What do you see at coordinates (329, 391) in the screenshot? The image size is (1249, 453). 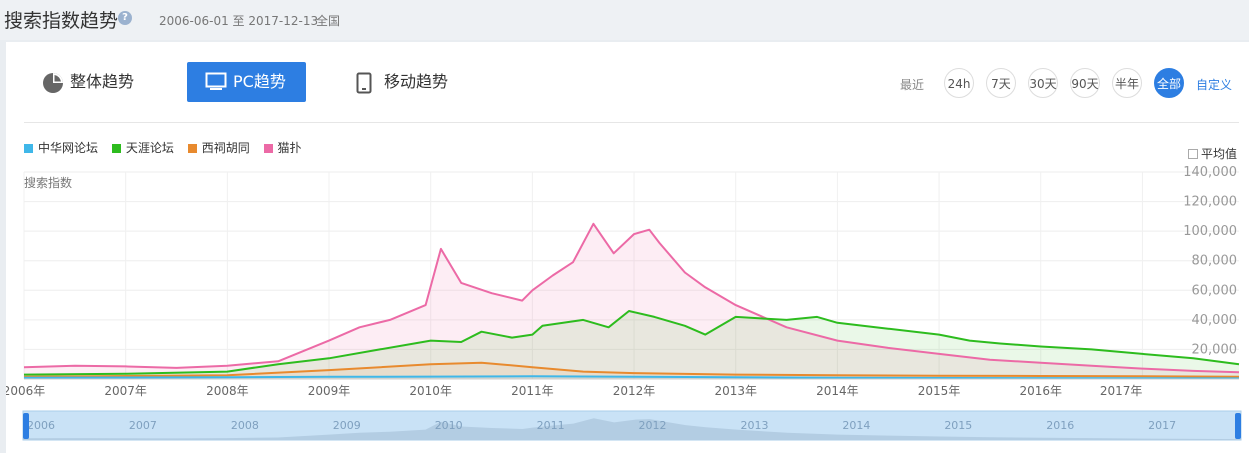 I see `x-tick-label: 2009年` at bounding box center [329, 391].